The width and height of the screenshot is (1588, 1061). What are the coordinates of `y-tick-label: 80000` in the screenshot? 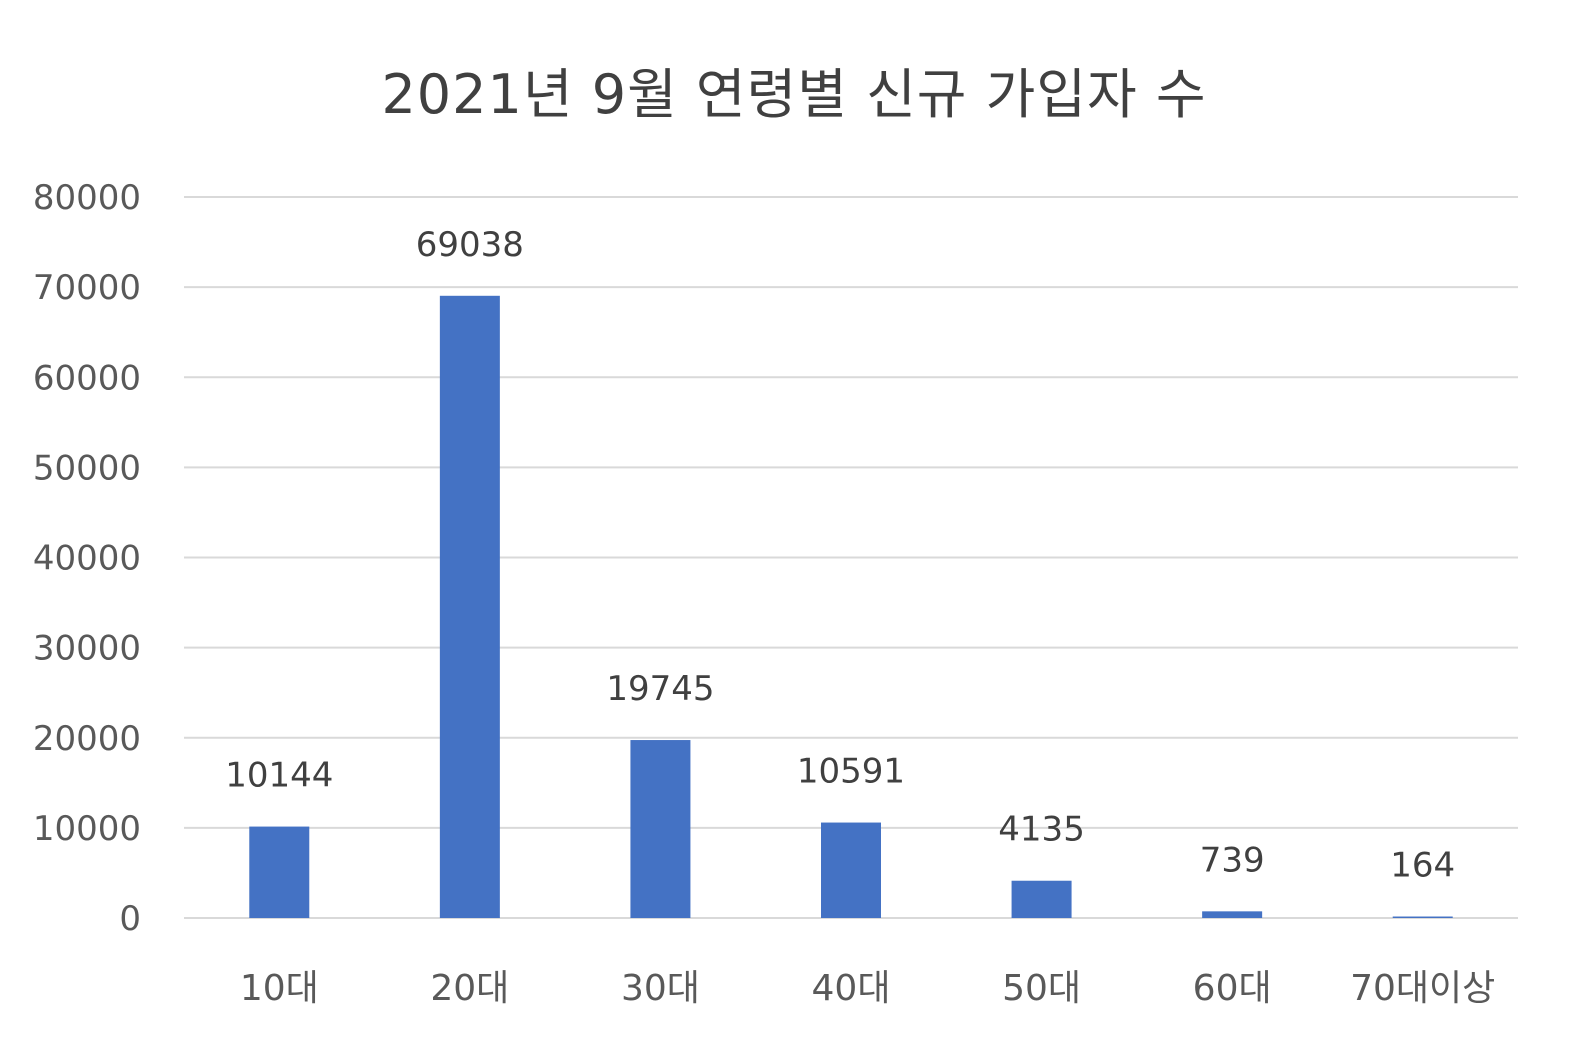 It's located at (87, 198).